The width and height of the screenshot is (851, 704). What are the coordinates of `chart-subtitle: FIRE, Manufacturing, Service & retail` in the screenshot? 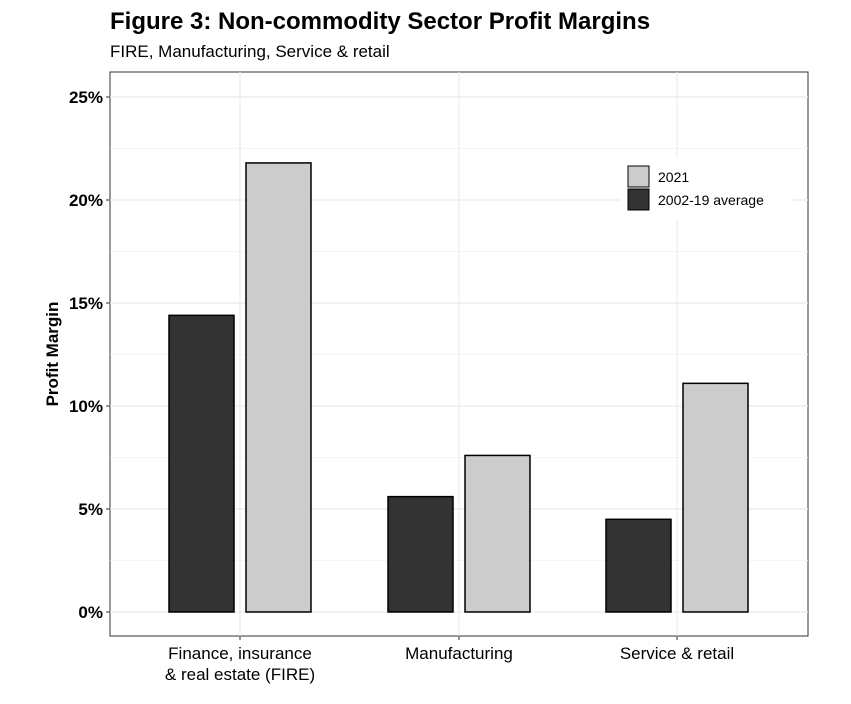 It's located at (250, 51).